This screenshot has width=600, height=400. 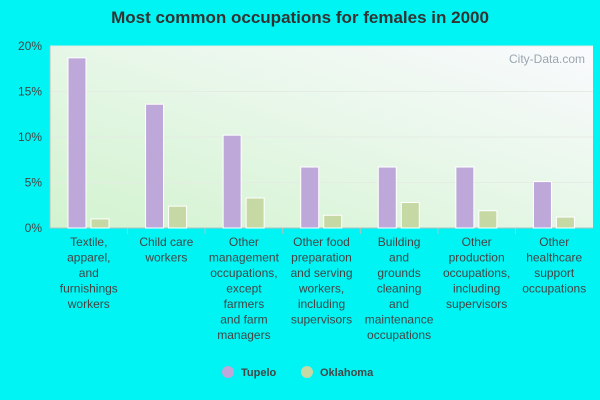 What do you see at coordinates (547, 59) in the screenshot?
I see `watermark-text: City-Data.com` at bounding box center [547, 59].